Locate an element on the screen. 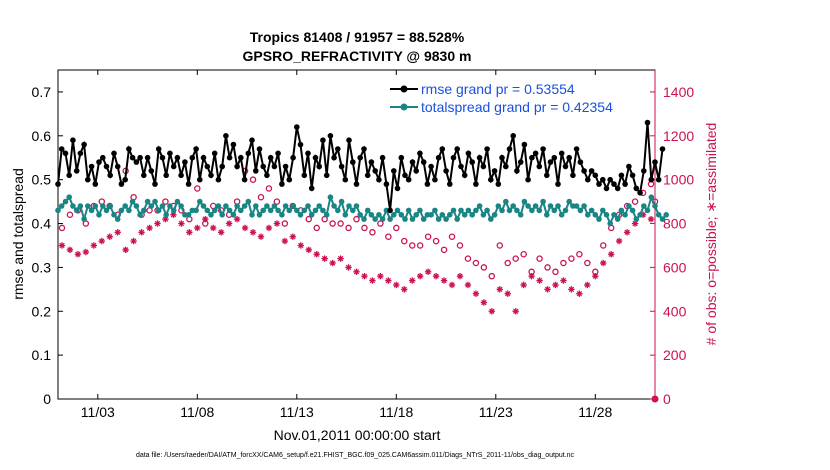 The width and height of the screenshot is (830, 470). legend-rmse-marker is located at coordinates (404, 89).